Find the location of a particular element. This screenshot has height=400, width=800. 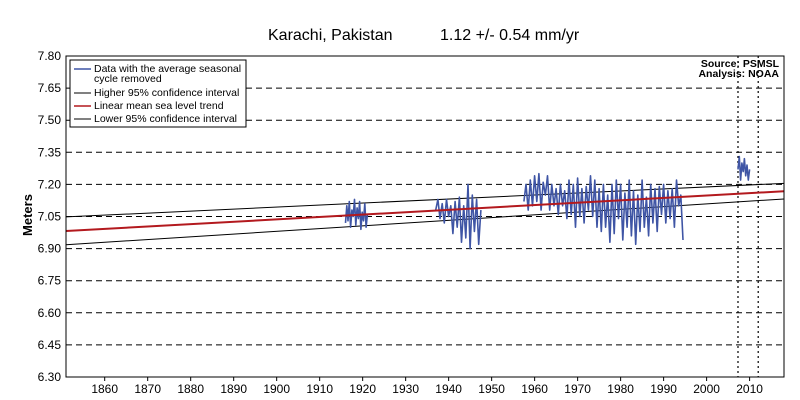

legend-label-trend: Linear mean sea level trend is located at coordinates (159, 106).